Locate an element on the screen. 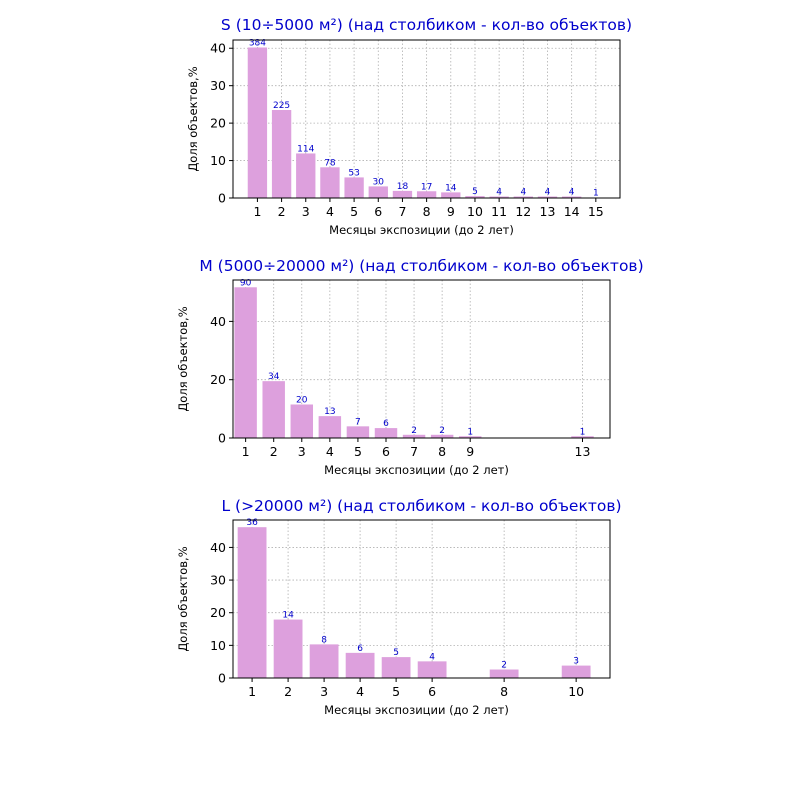 This screenshot has height=788, width=786. bar-label: 17 is located at coordinates (426, 187).